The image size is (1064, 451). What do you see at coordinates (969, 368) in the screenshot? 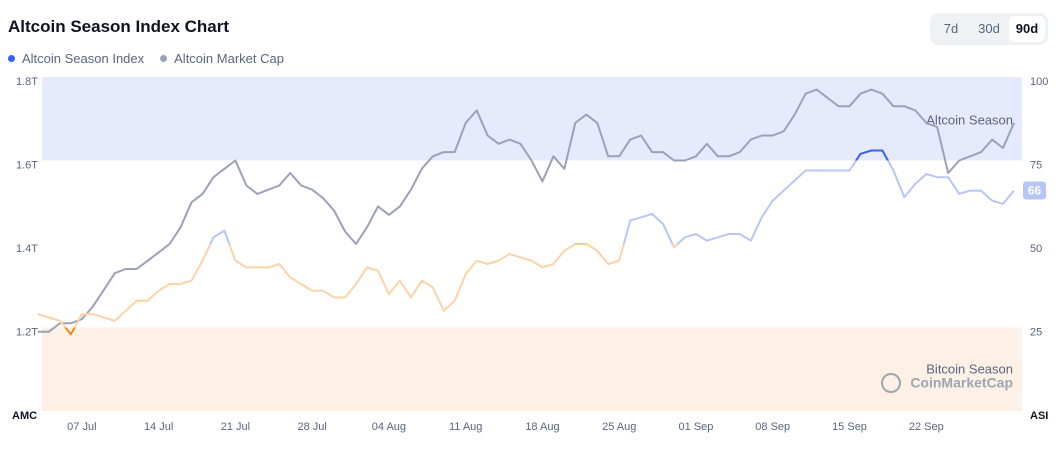
I see `band-label: Bitcoin Season` at bounding box center [969, 368].